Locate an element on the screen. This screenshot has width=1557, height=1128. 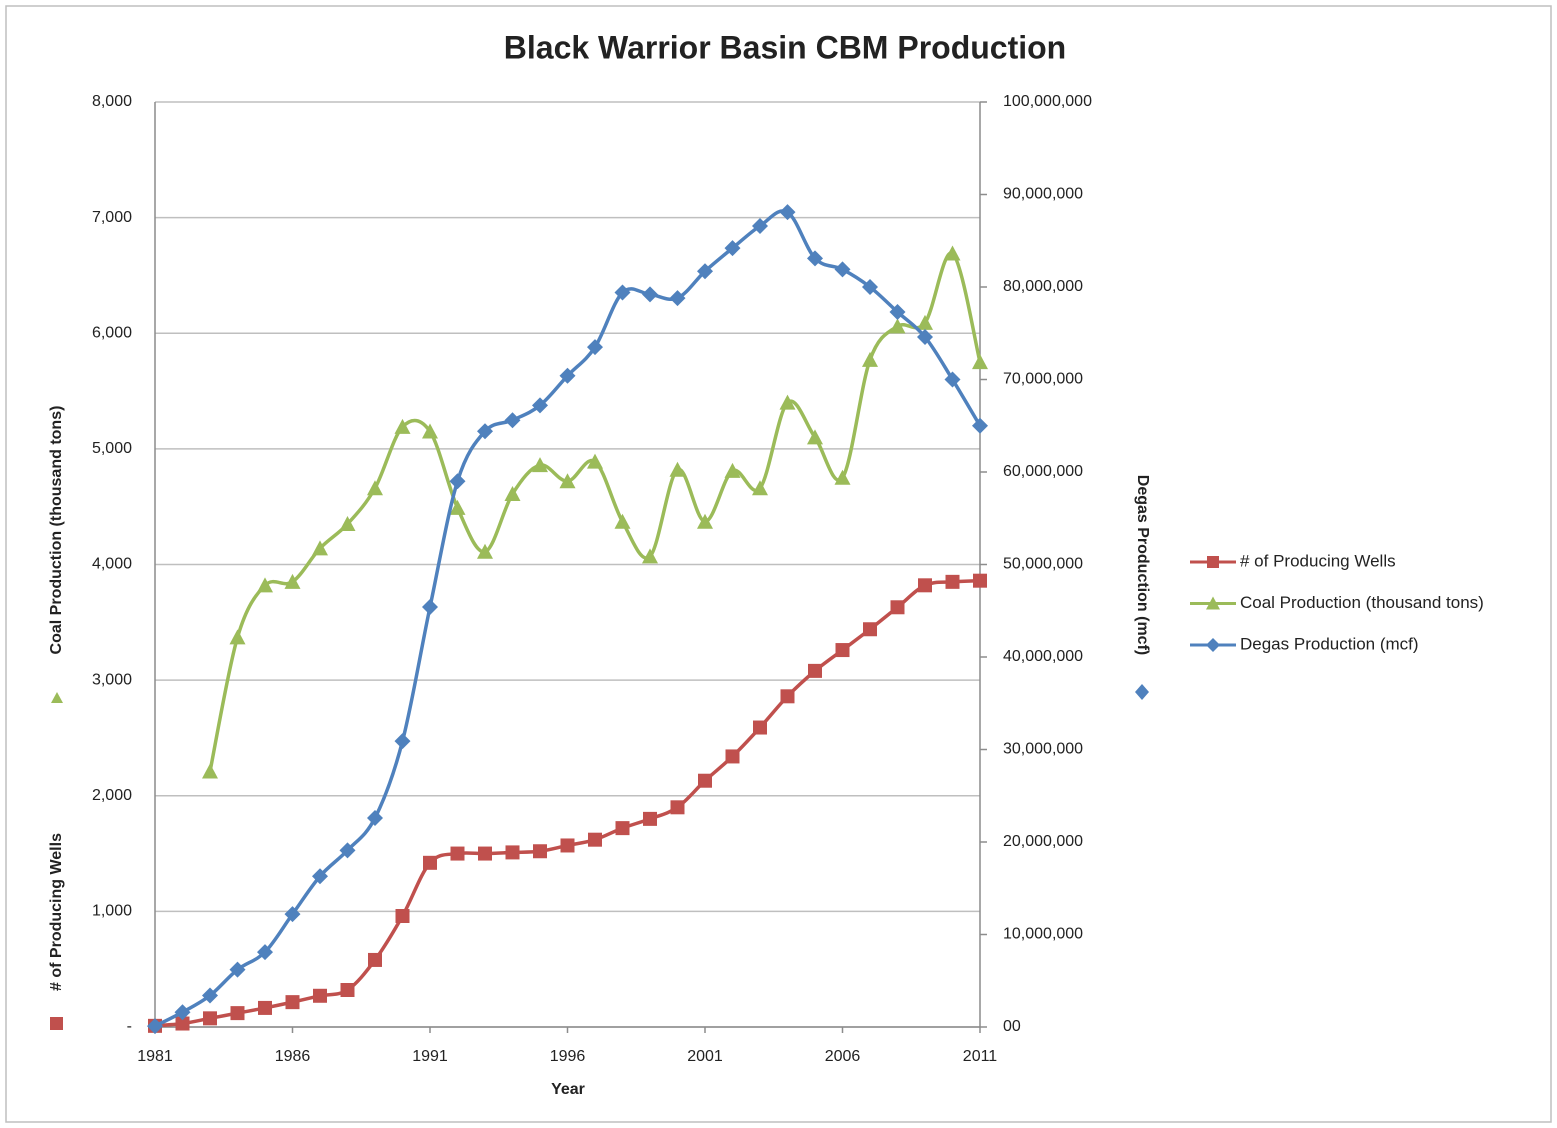
chart-title: Black Warrior Basin CBM Production is located at coordinates (785, 47).